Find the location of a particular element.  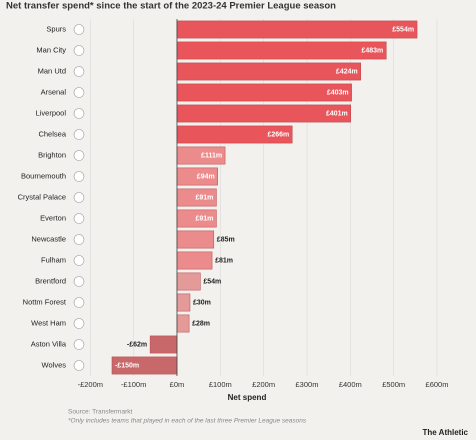

value-label: £81m is located at coordinates (224, 260).